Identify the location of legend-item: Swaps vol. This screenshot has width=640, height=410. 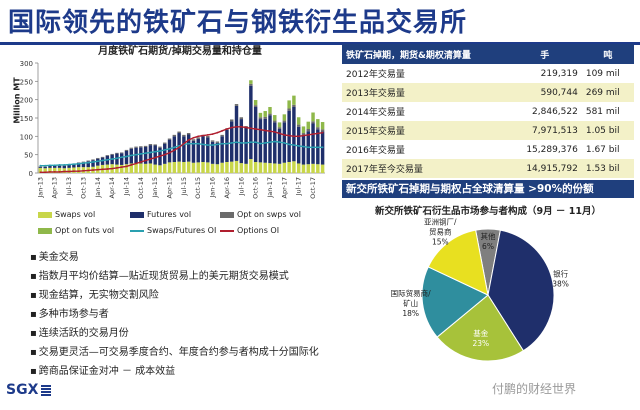
(66, 214).